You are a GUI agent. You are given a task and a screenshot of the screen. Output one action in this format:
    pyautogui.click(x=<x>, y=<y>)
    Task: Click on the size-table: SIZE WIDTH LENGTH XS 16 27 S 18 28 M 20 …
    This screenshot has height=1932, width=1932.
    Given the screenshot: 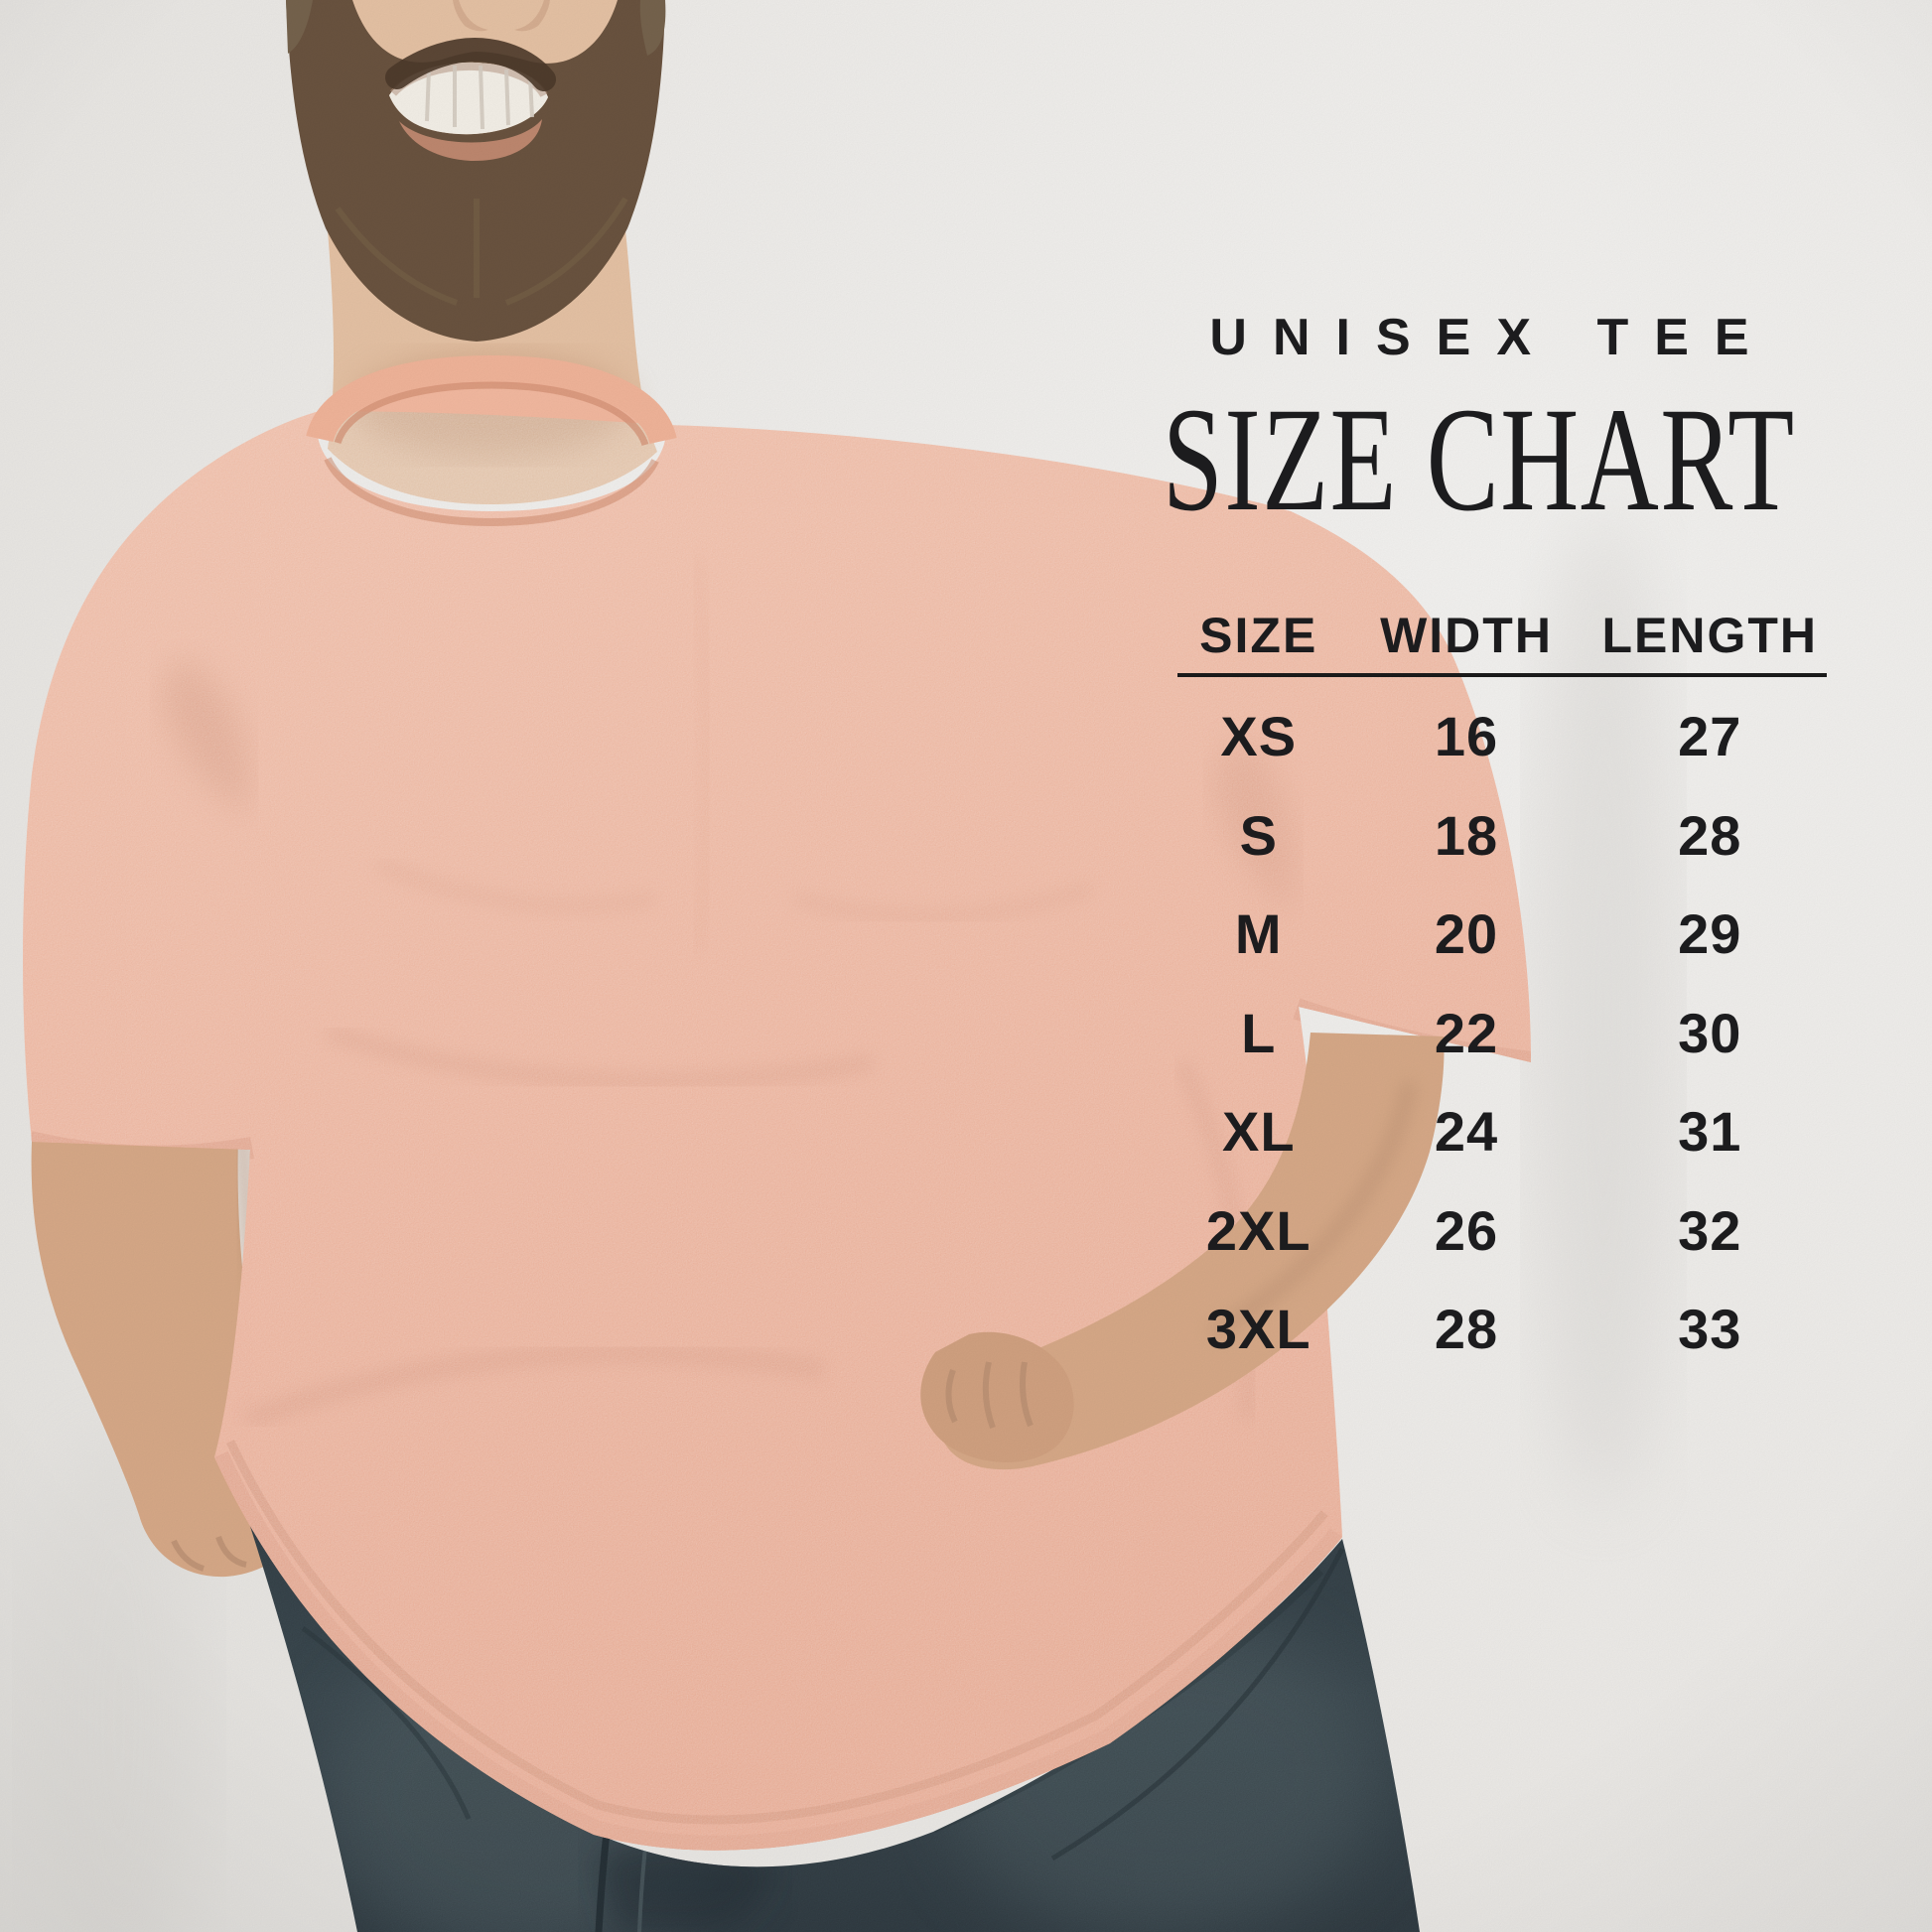 What is the action you would take?
    pyautogui.click(x=1502, y=991)
    